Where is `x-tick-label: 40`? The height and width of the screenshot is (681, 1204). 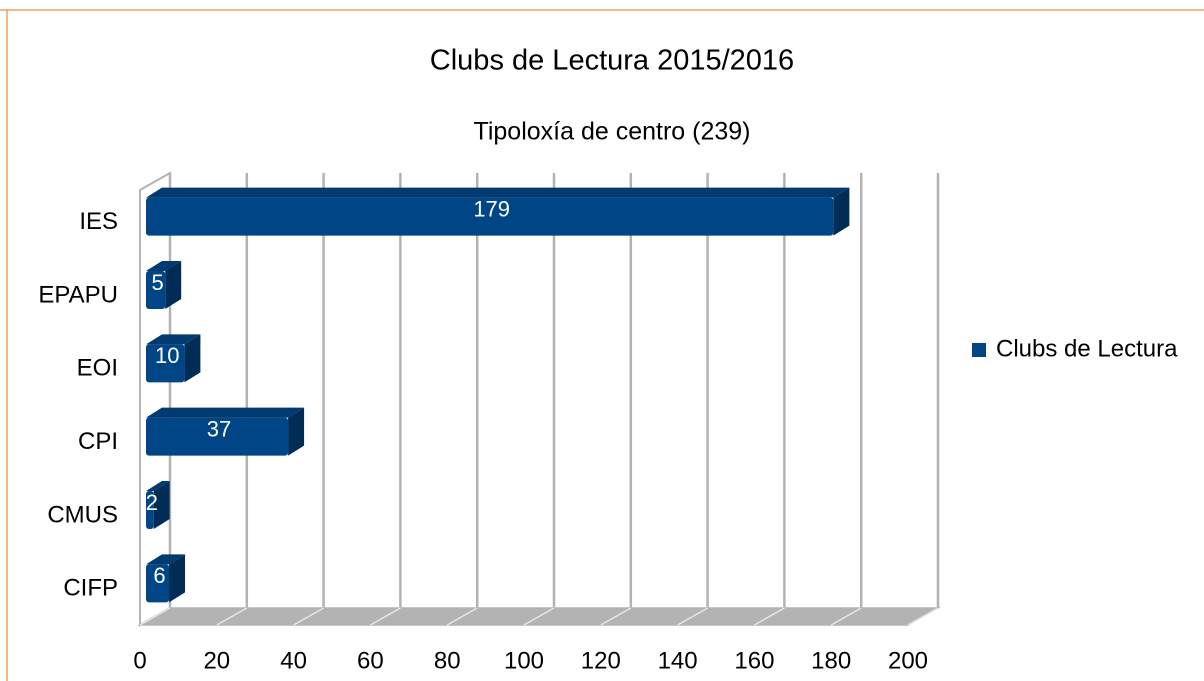
x-tick-label: 40 is located at coordinates (293, 660).